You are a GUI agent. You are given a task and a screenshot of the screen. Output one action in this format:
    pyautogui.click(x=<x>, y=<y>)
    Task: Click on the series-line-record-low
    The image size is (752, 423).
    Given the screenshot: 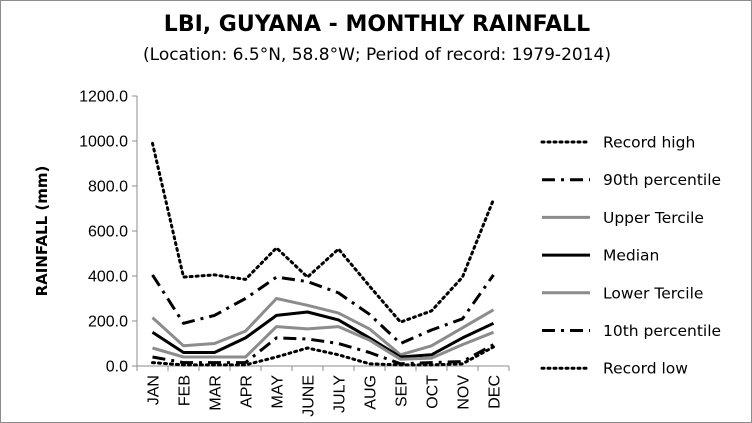 What is the action you would take?
    pyautogui.click(x=323, y=356)
    